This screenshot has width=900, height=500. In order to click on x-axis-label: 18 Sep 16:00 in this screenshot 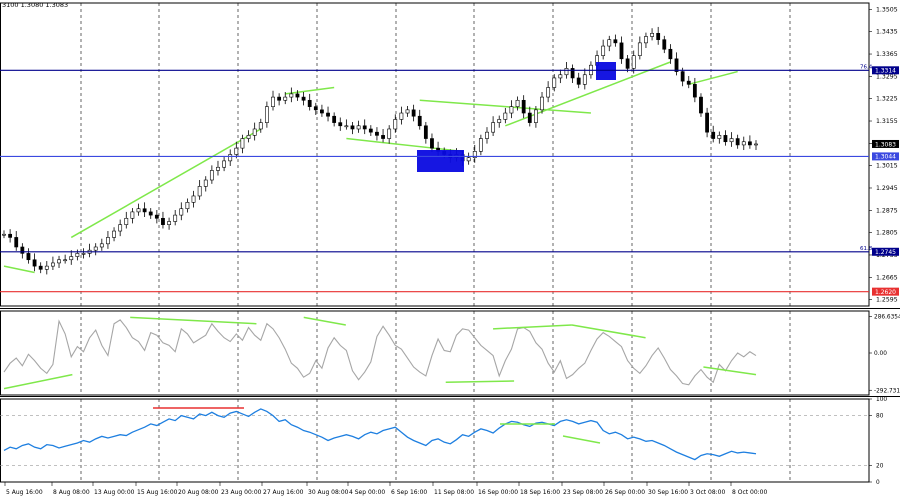, I will do `click(540, 492)`.